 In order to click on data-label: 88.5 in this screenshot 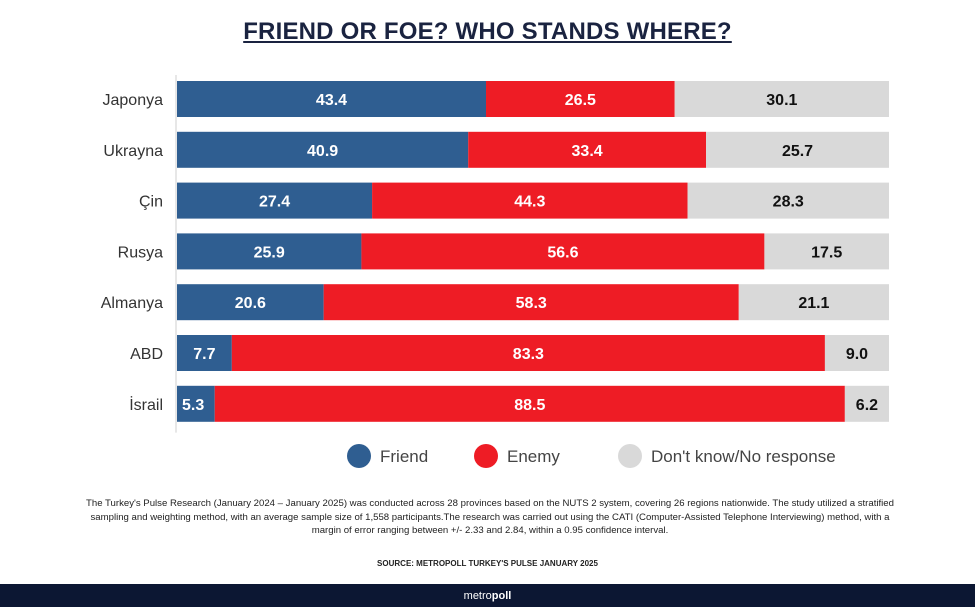, I will do `click(529, 405)`.